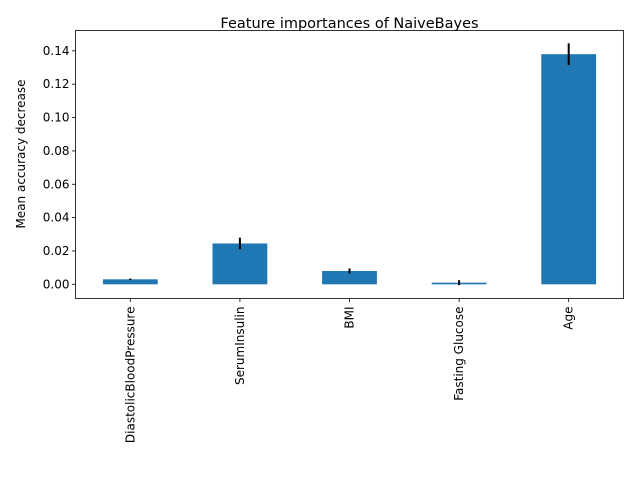 The image size is (640, 480). I want to click on y-tick-label: 0.12, so click(56, 84).